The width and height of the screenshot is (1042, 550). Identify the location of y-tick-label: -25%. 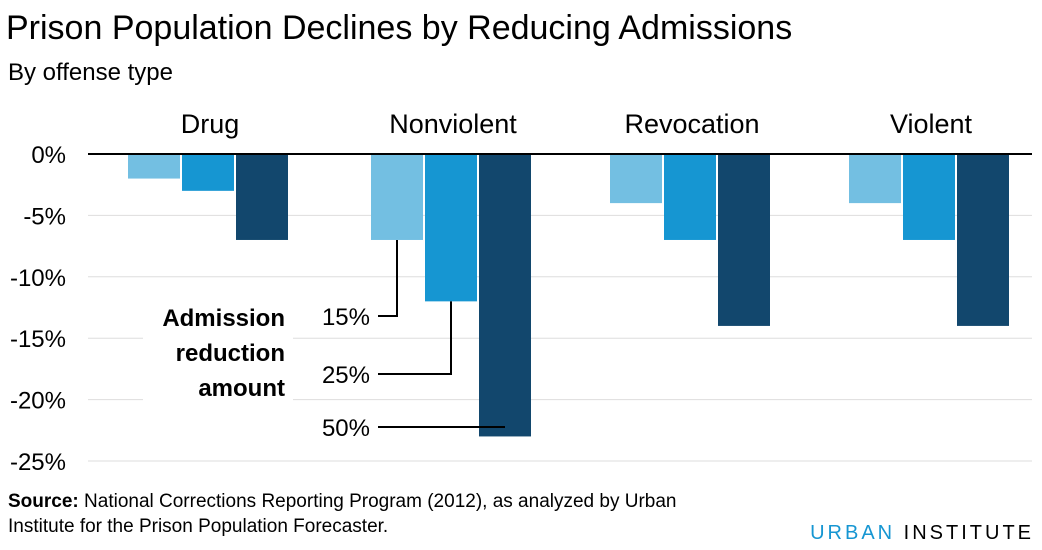
(38, 462).